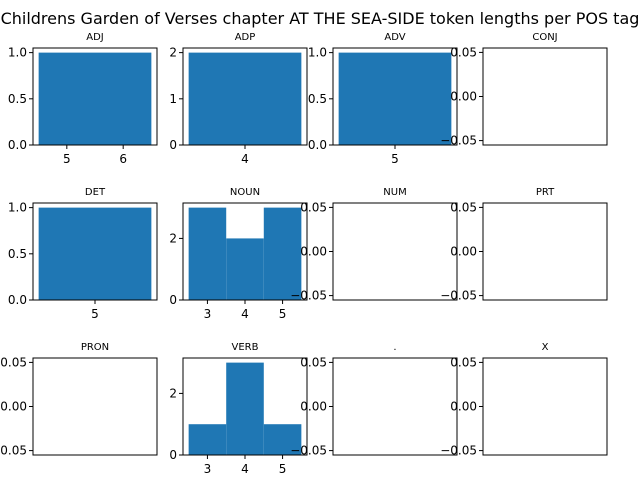 Image resolution: width=640 pixels, height=480 pixels. What do you see at coordinates (545, 347) in the screenshot?
I see `panel-title-x: X` at bounding box center [545, 347].